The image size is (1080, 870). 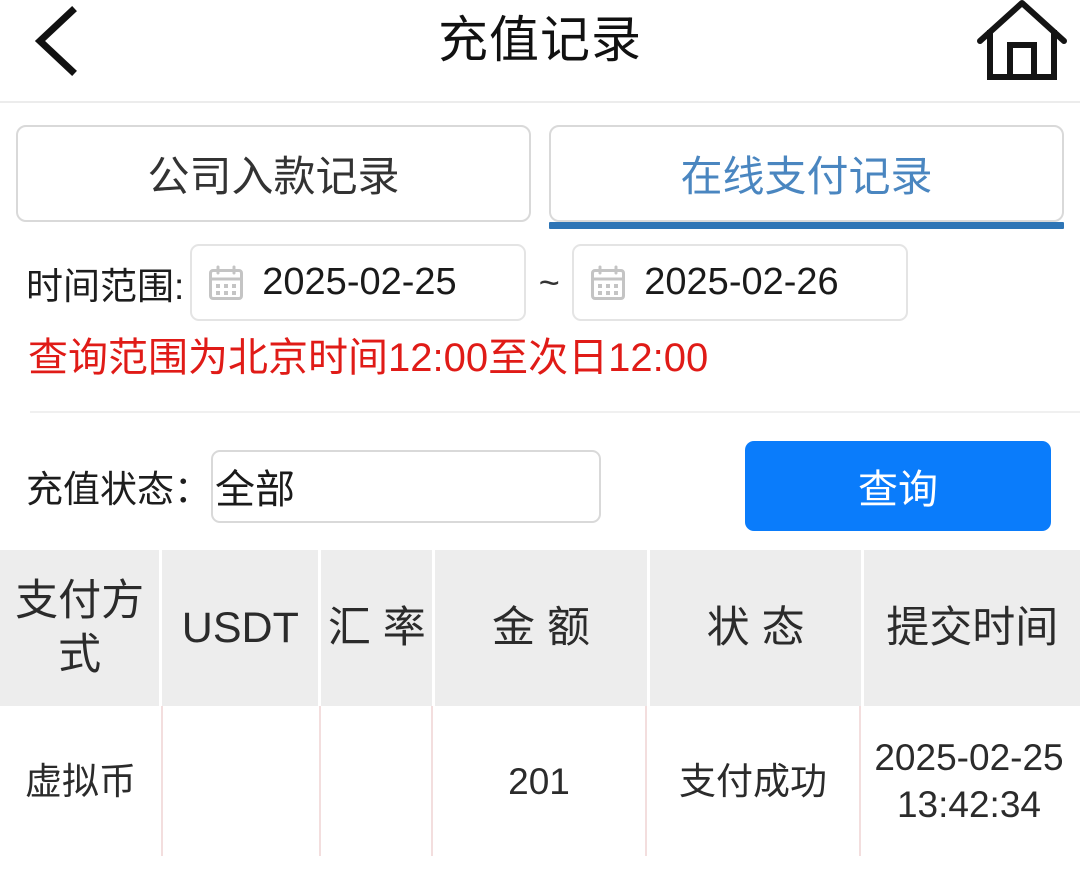 What do you see at coordinates (118, 489) in the screenshot?
I see `status-filter-label: 充值状态：` at bounding box center [118, 489].